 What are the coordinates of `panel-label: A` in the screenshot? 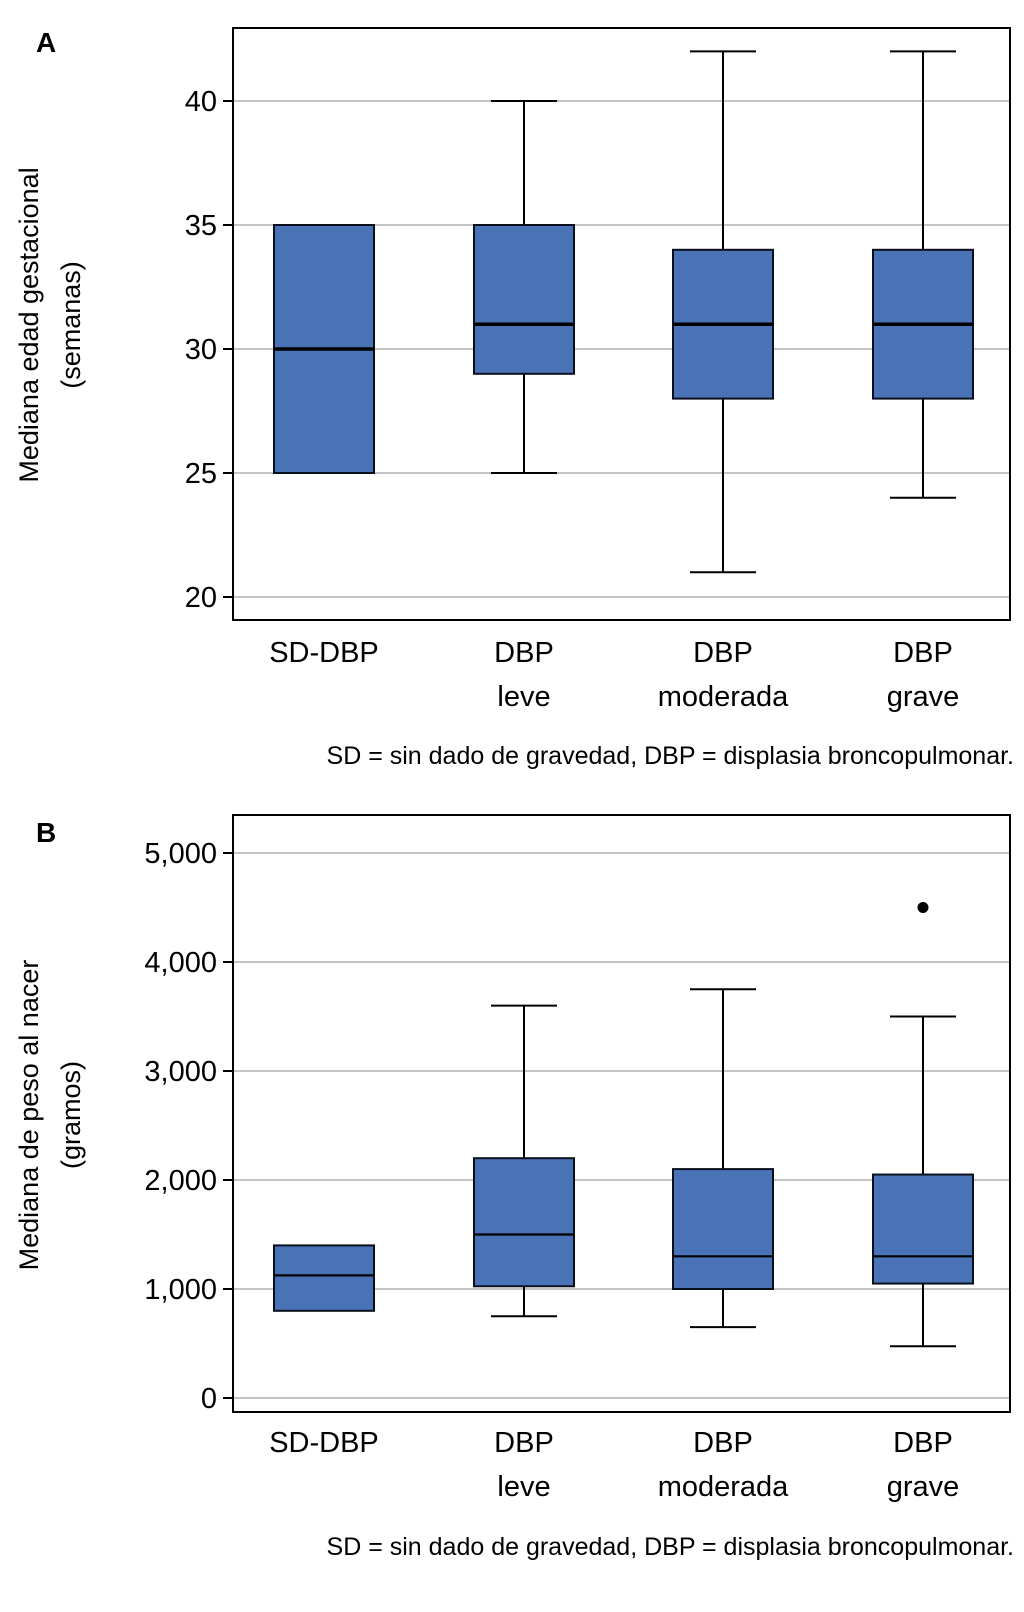 It's located at (46, 42).